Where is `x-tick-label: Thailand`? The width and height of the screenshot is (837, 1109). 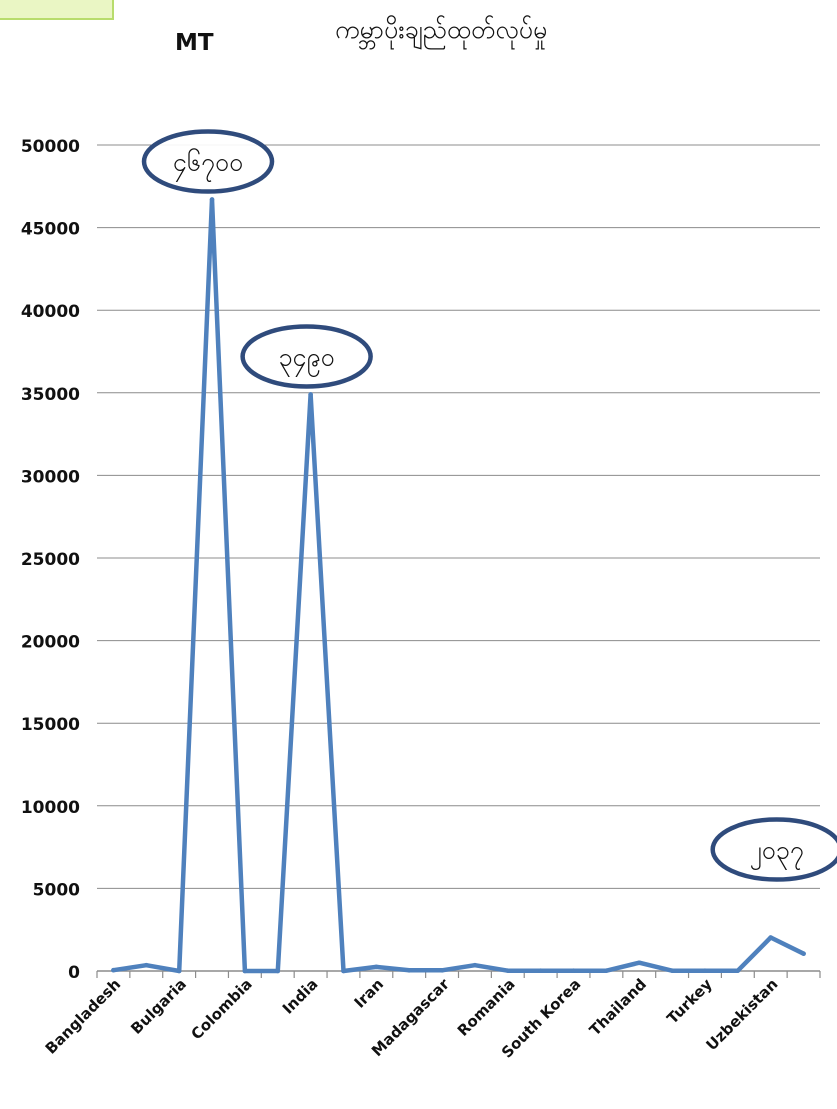 x-tick-label: Thailand is located at coordinates (618, 1007).